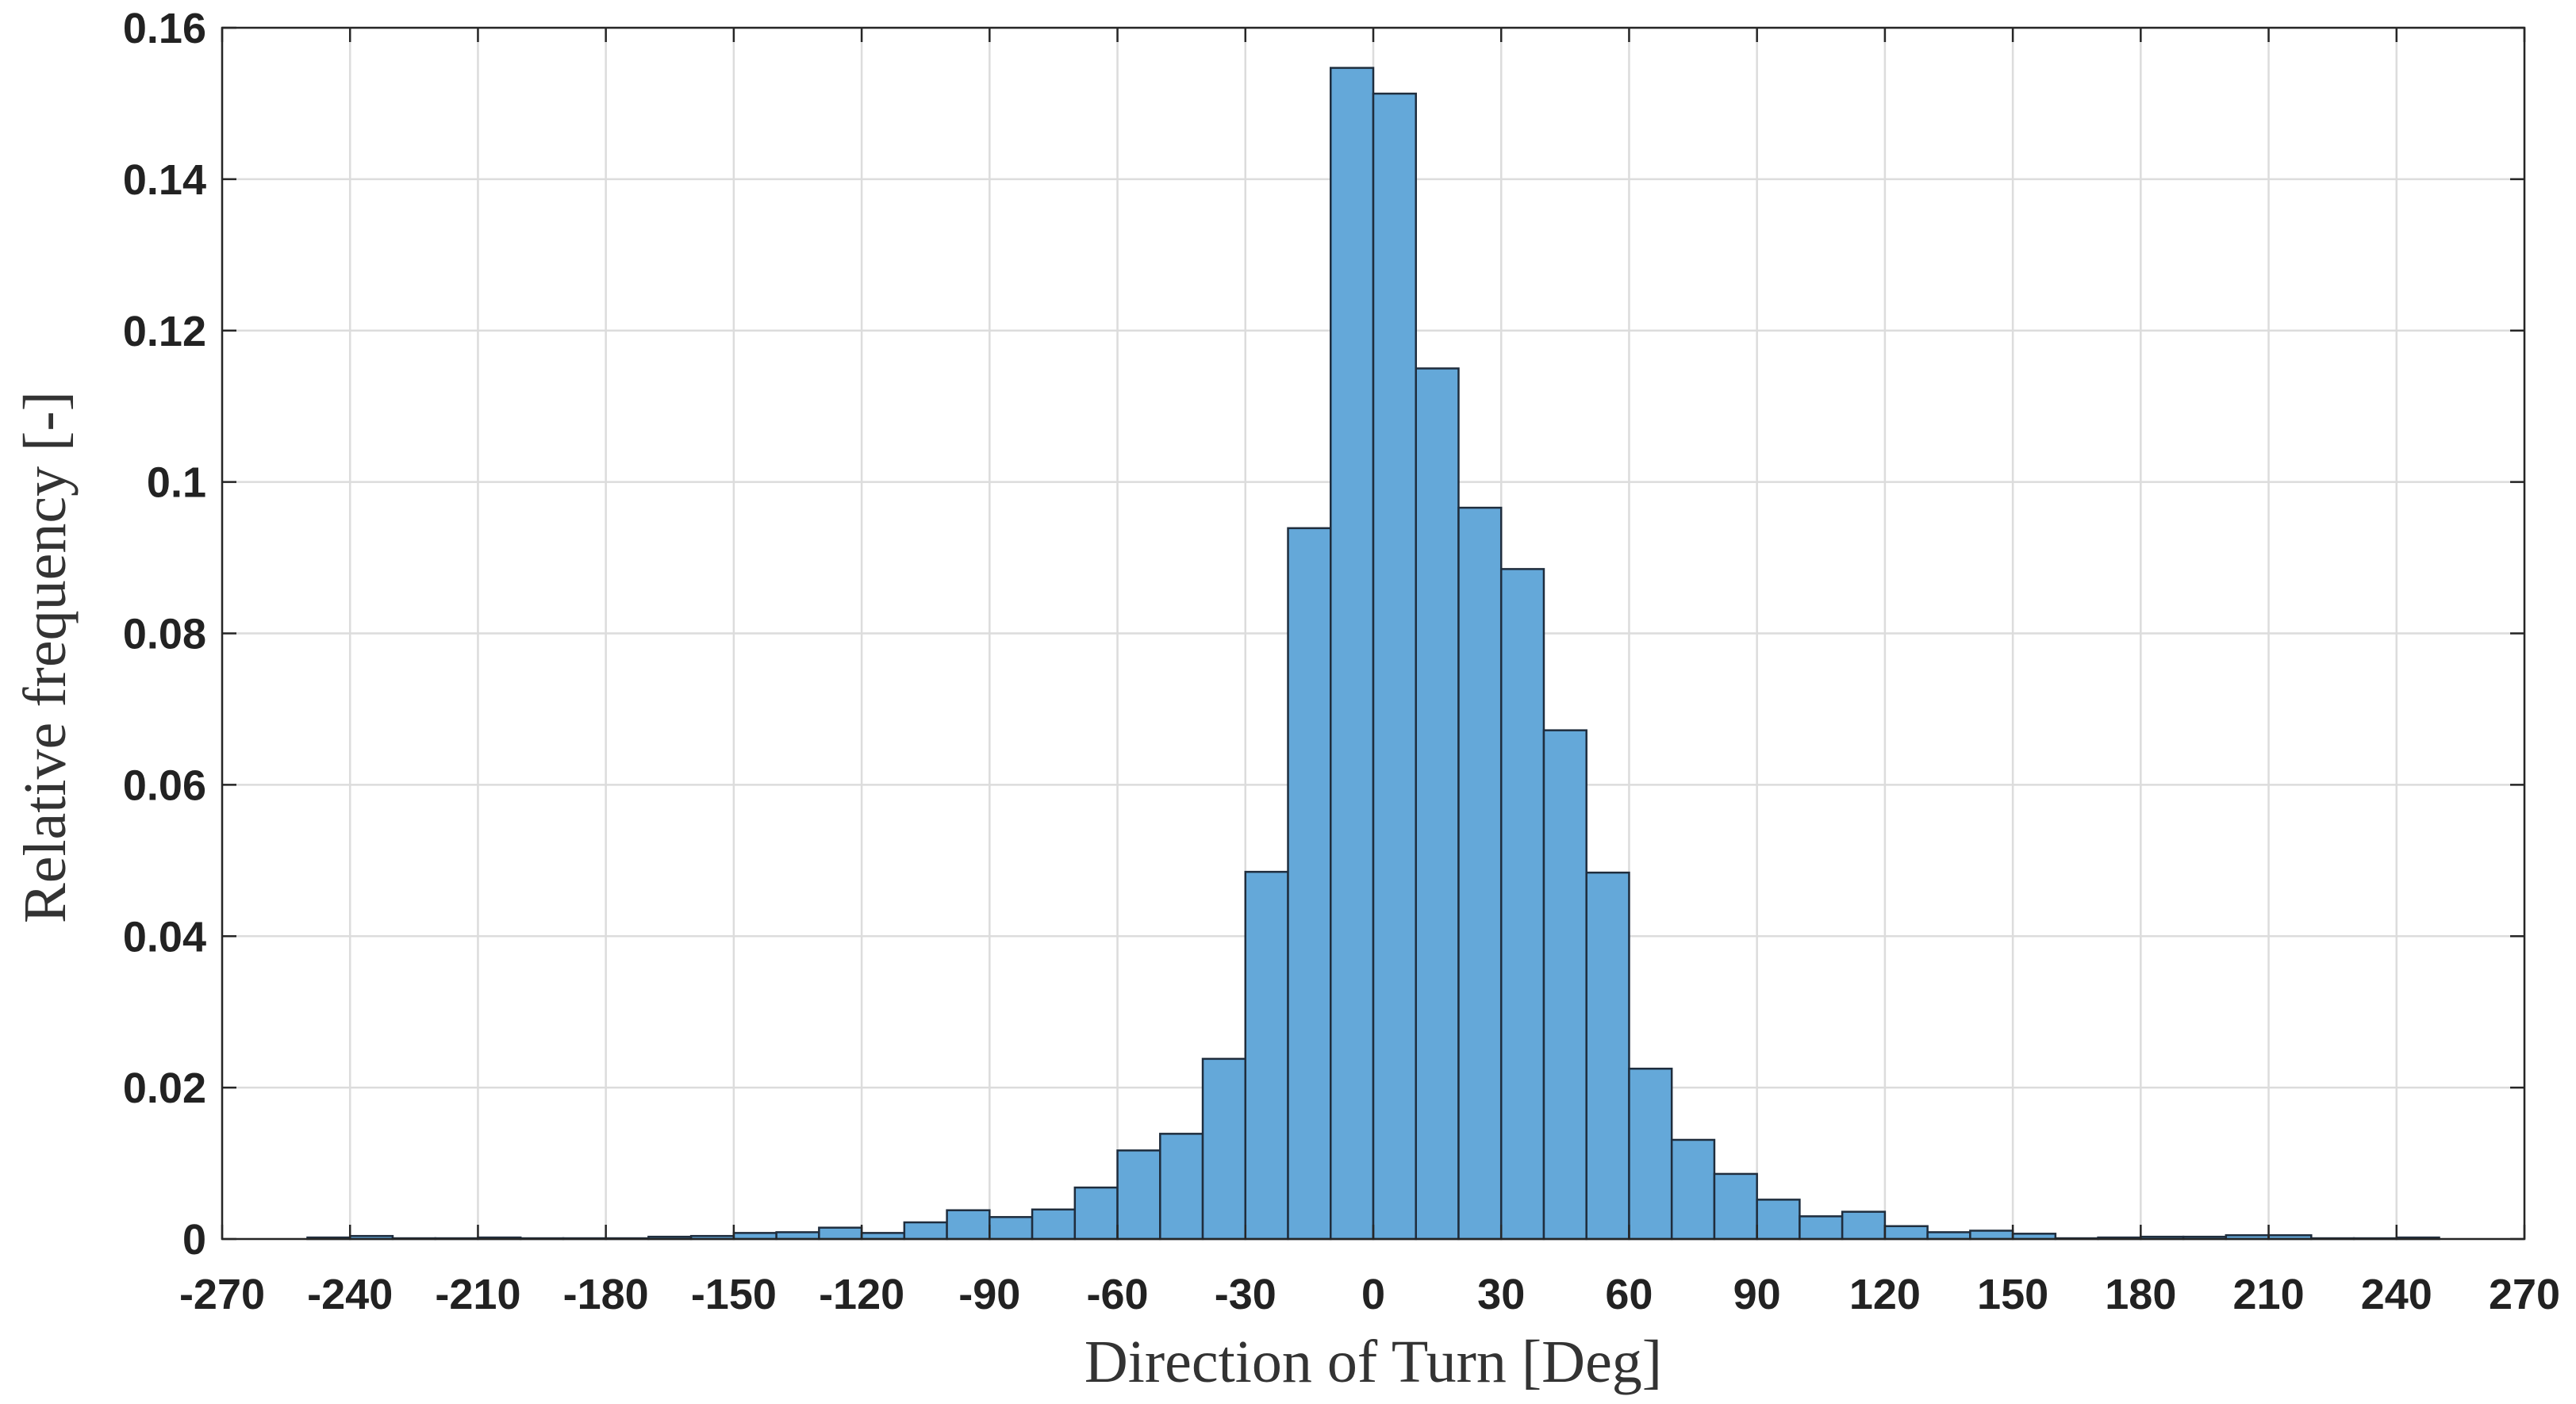 This screenshot has height=1404, width=2576. I want to click on x-tick-label: -180, so click(606, 1294).